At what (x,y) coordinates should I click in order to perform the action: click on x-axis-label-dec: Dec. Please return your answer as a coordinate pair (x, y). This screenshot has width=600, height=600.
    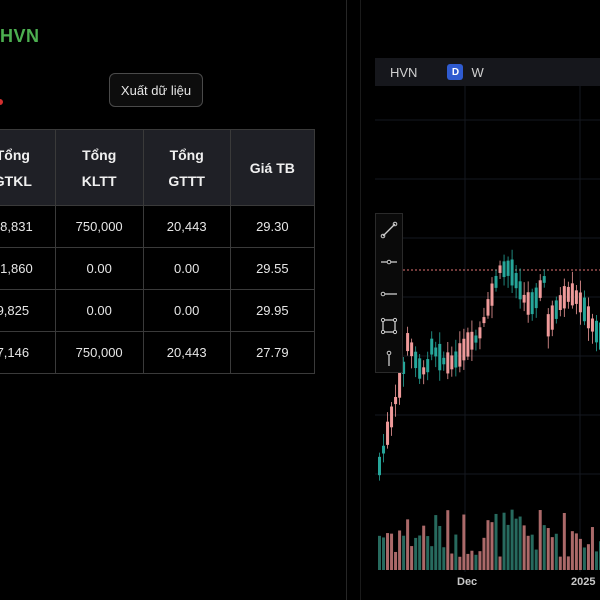
    Looking at the image, I should click on (467, 582).